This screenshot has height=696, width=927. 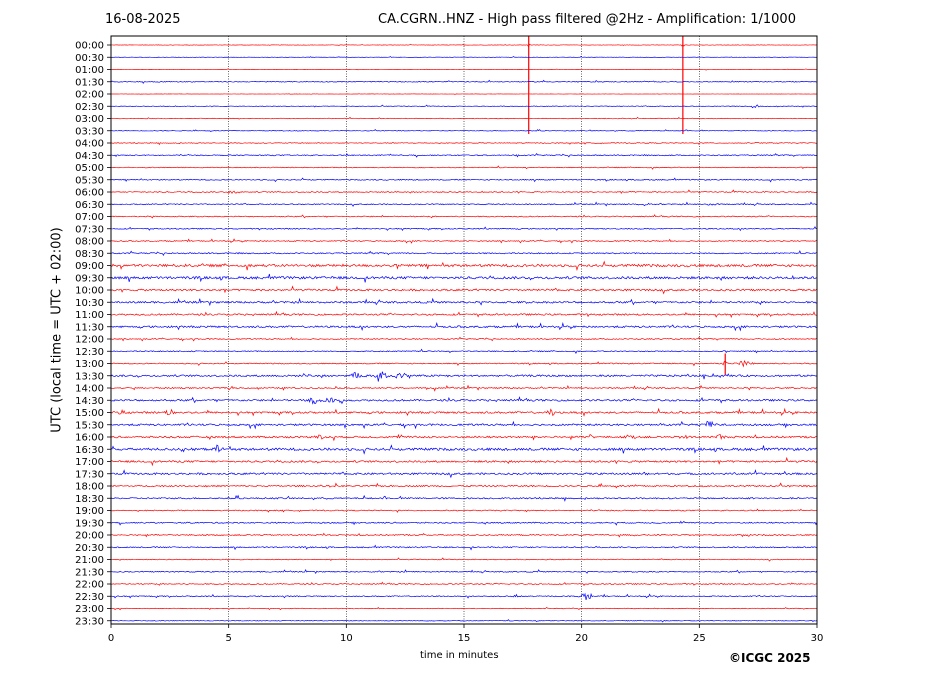 What do you see at coordinates (346, 638) in the screenshot?
I see `x-tick-label: 10` at bounding box center [346, 638].